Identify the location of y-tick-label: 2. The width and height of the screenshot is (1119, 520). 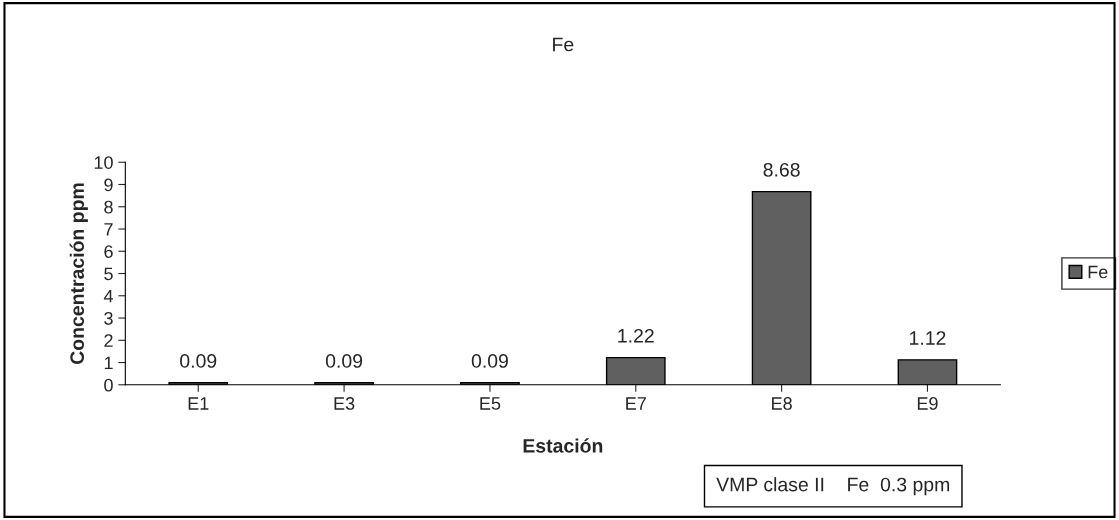
(108, 340).